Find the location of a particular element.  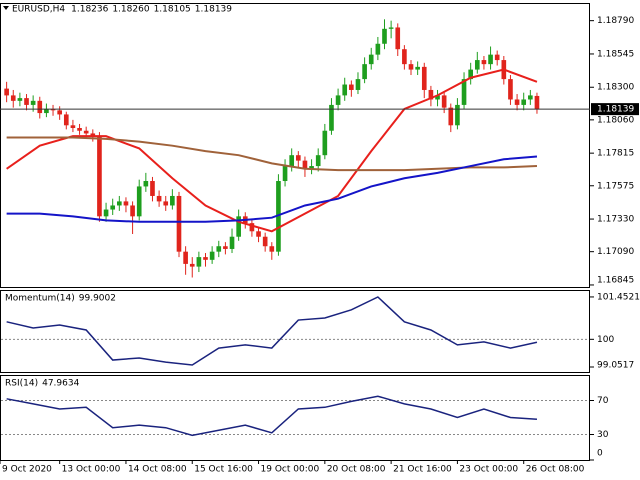

x-tick-label: 26 Oct 08:00 is located at coordinates (555, 470).